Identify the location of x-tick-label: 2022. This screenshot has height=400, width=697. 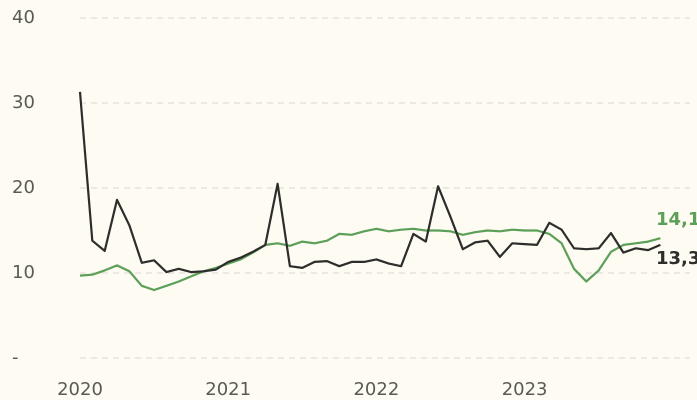
(376, 389).